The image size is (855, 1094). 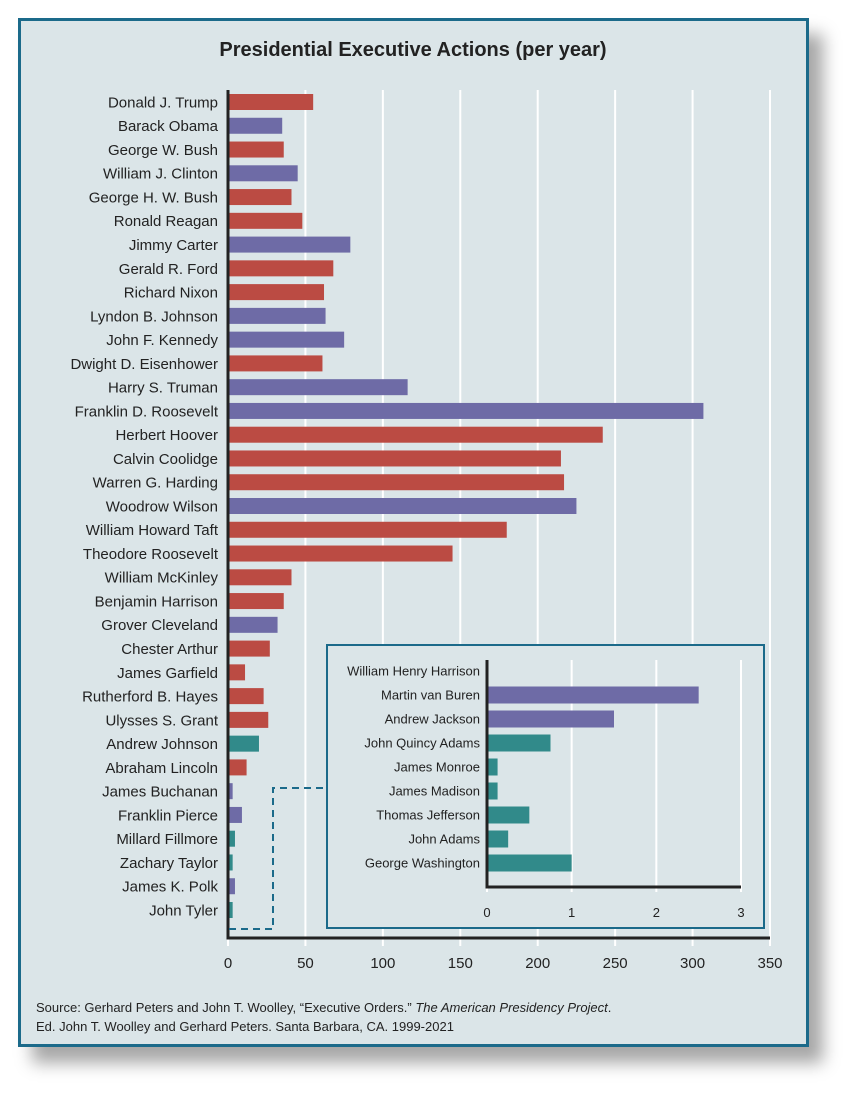 What do you see at coordinates (162, 340) in the screenshot?
I see `main-category-label: John F. Kennedy` at bounding box center [162, 340].